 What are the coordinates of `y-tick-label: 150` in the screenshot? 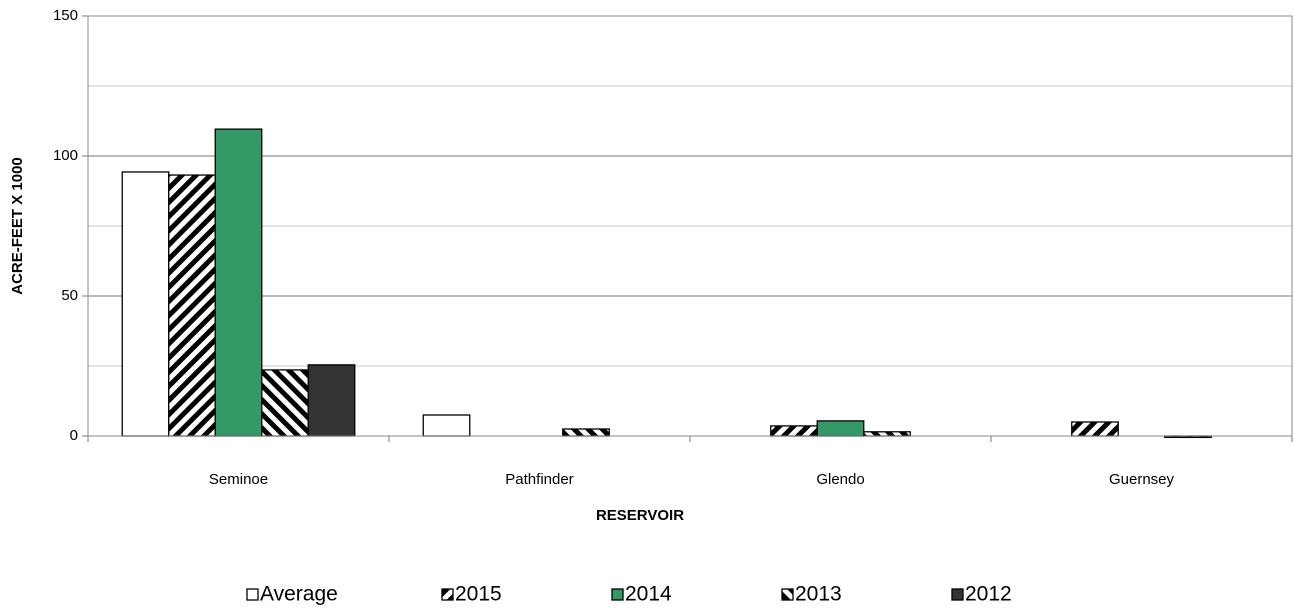 It's located at (65, 15).